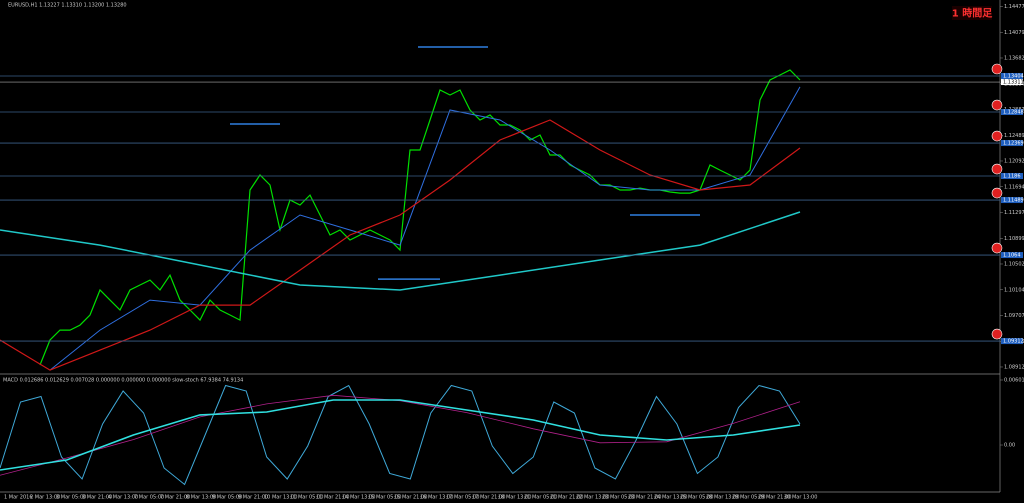 Image resolution: width=1024 pixels, height=503 pixels. I want to click on level-label: 1.1186, so click(1012, 177).